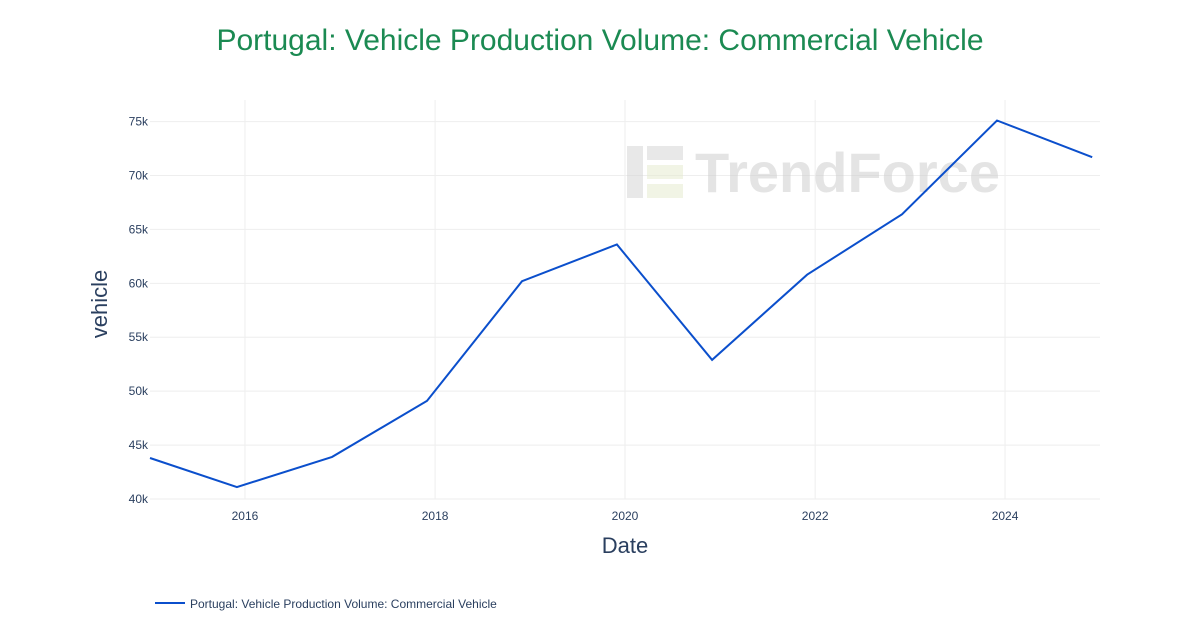  What do you see at coordinates (435, 516) in the screenshot?
I see `x-tick-label: 2018` at bounding box center [435, 516].